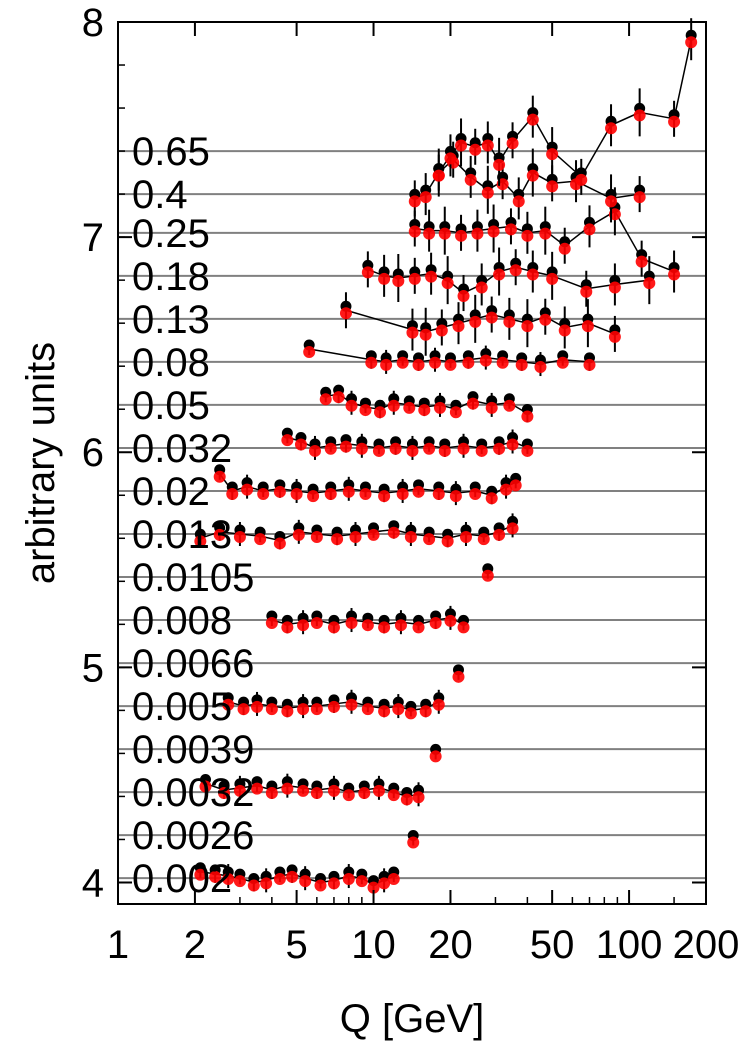 The image size is (744, 1046). What do you see at coordinates (193, 664) in the screenshot?
I see `bin-label: 0.0066` at bounding box center [193, 664].